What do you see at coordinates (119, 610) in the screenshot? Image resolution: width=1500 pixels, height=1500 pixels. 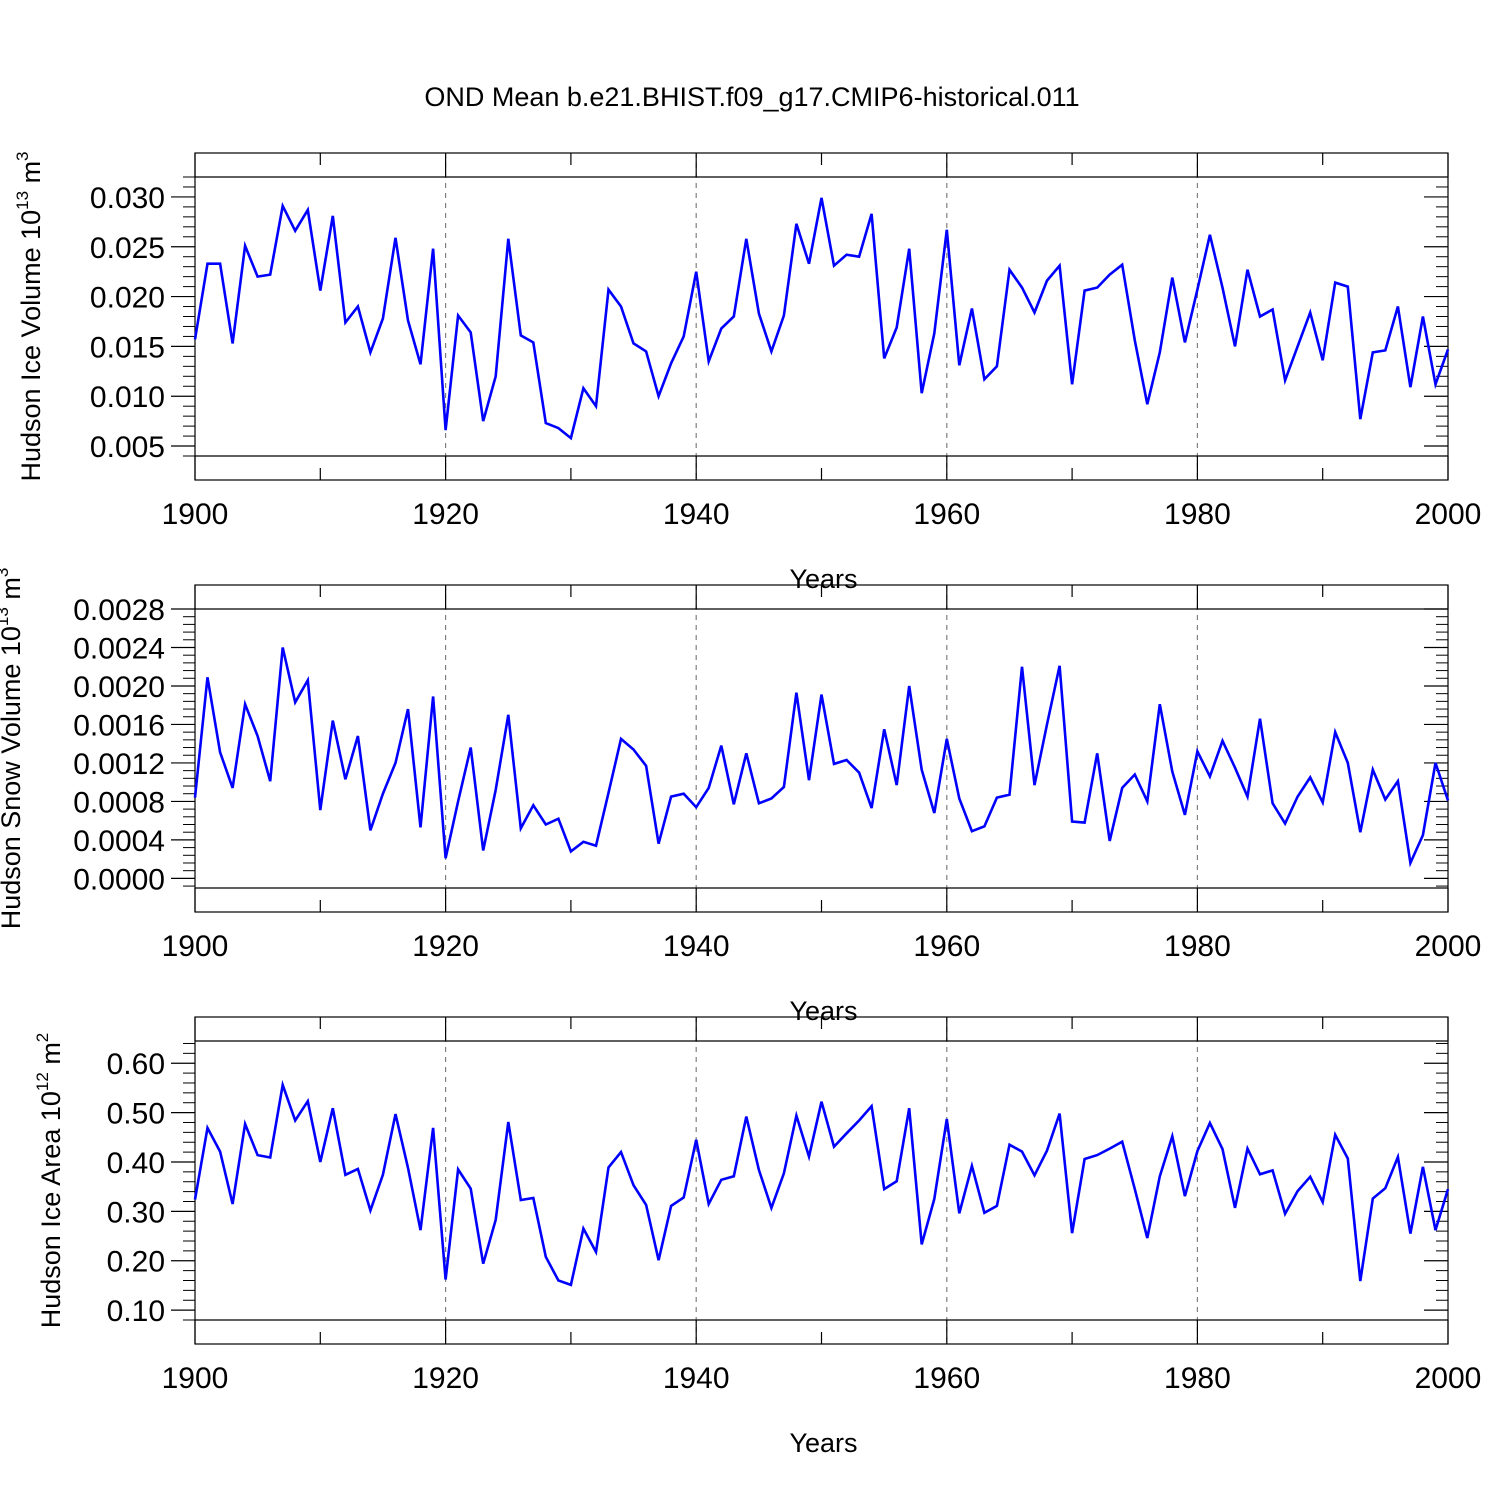 I see `y-tick-label: 0.0028` at bounding box center [119, 610].